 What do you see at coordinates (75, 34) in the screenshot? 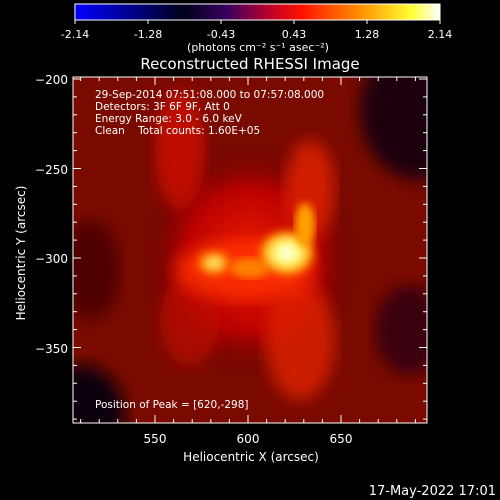
I see `colorbar-tick-label: -2.14` at bounding box center [75, 34].